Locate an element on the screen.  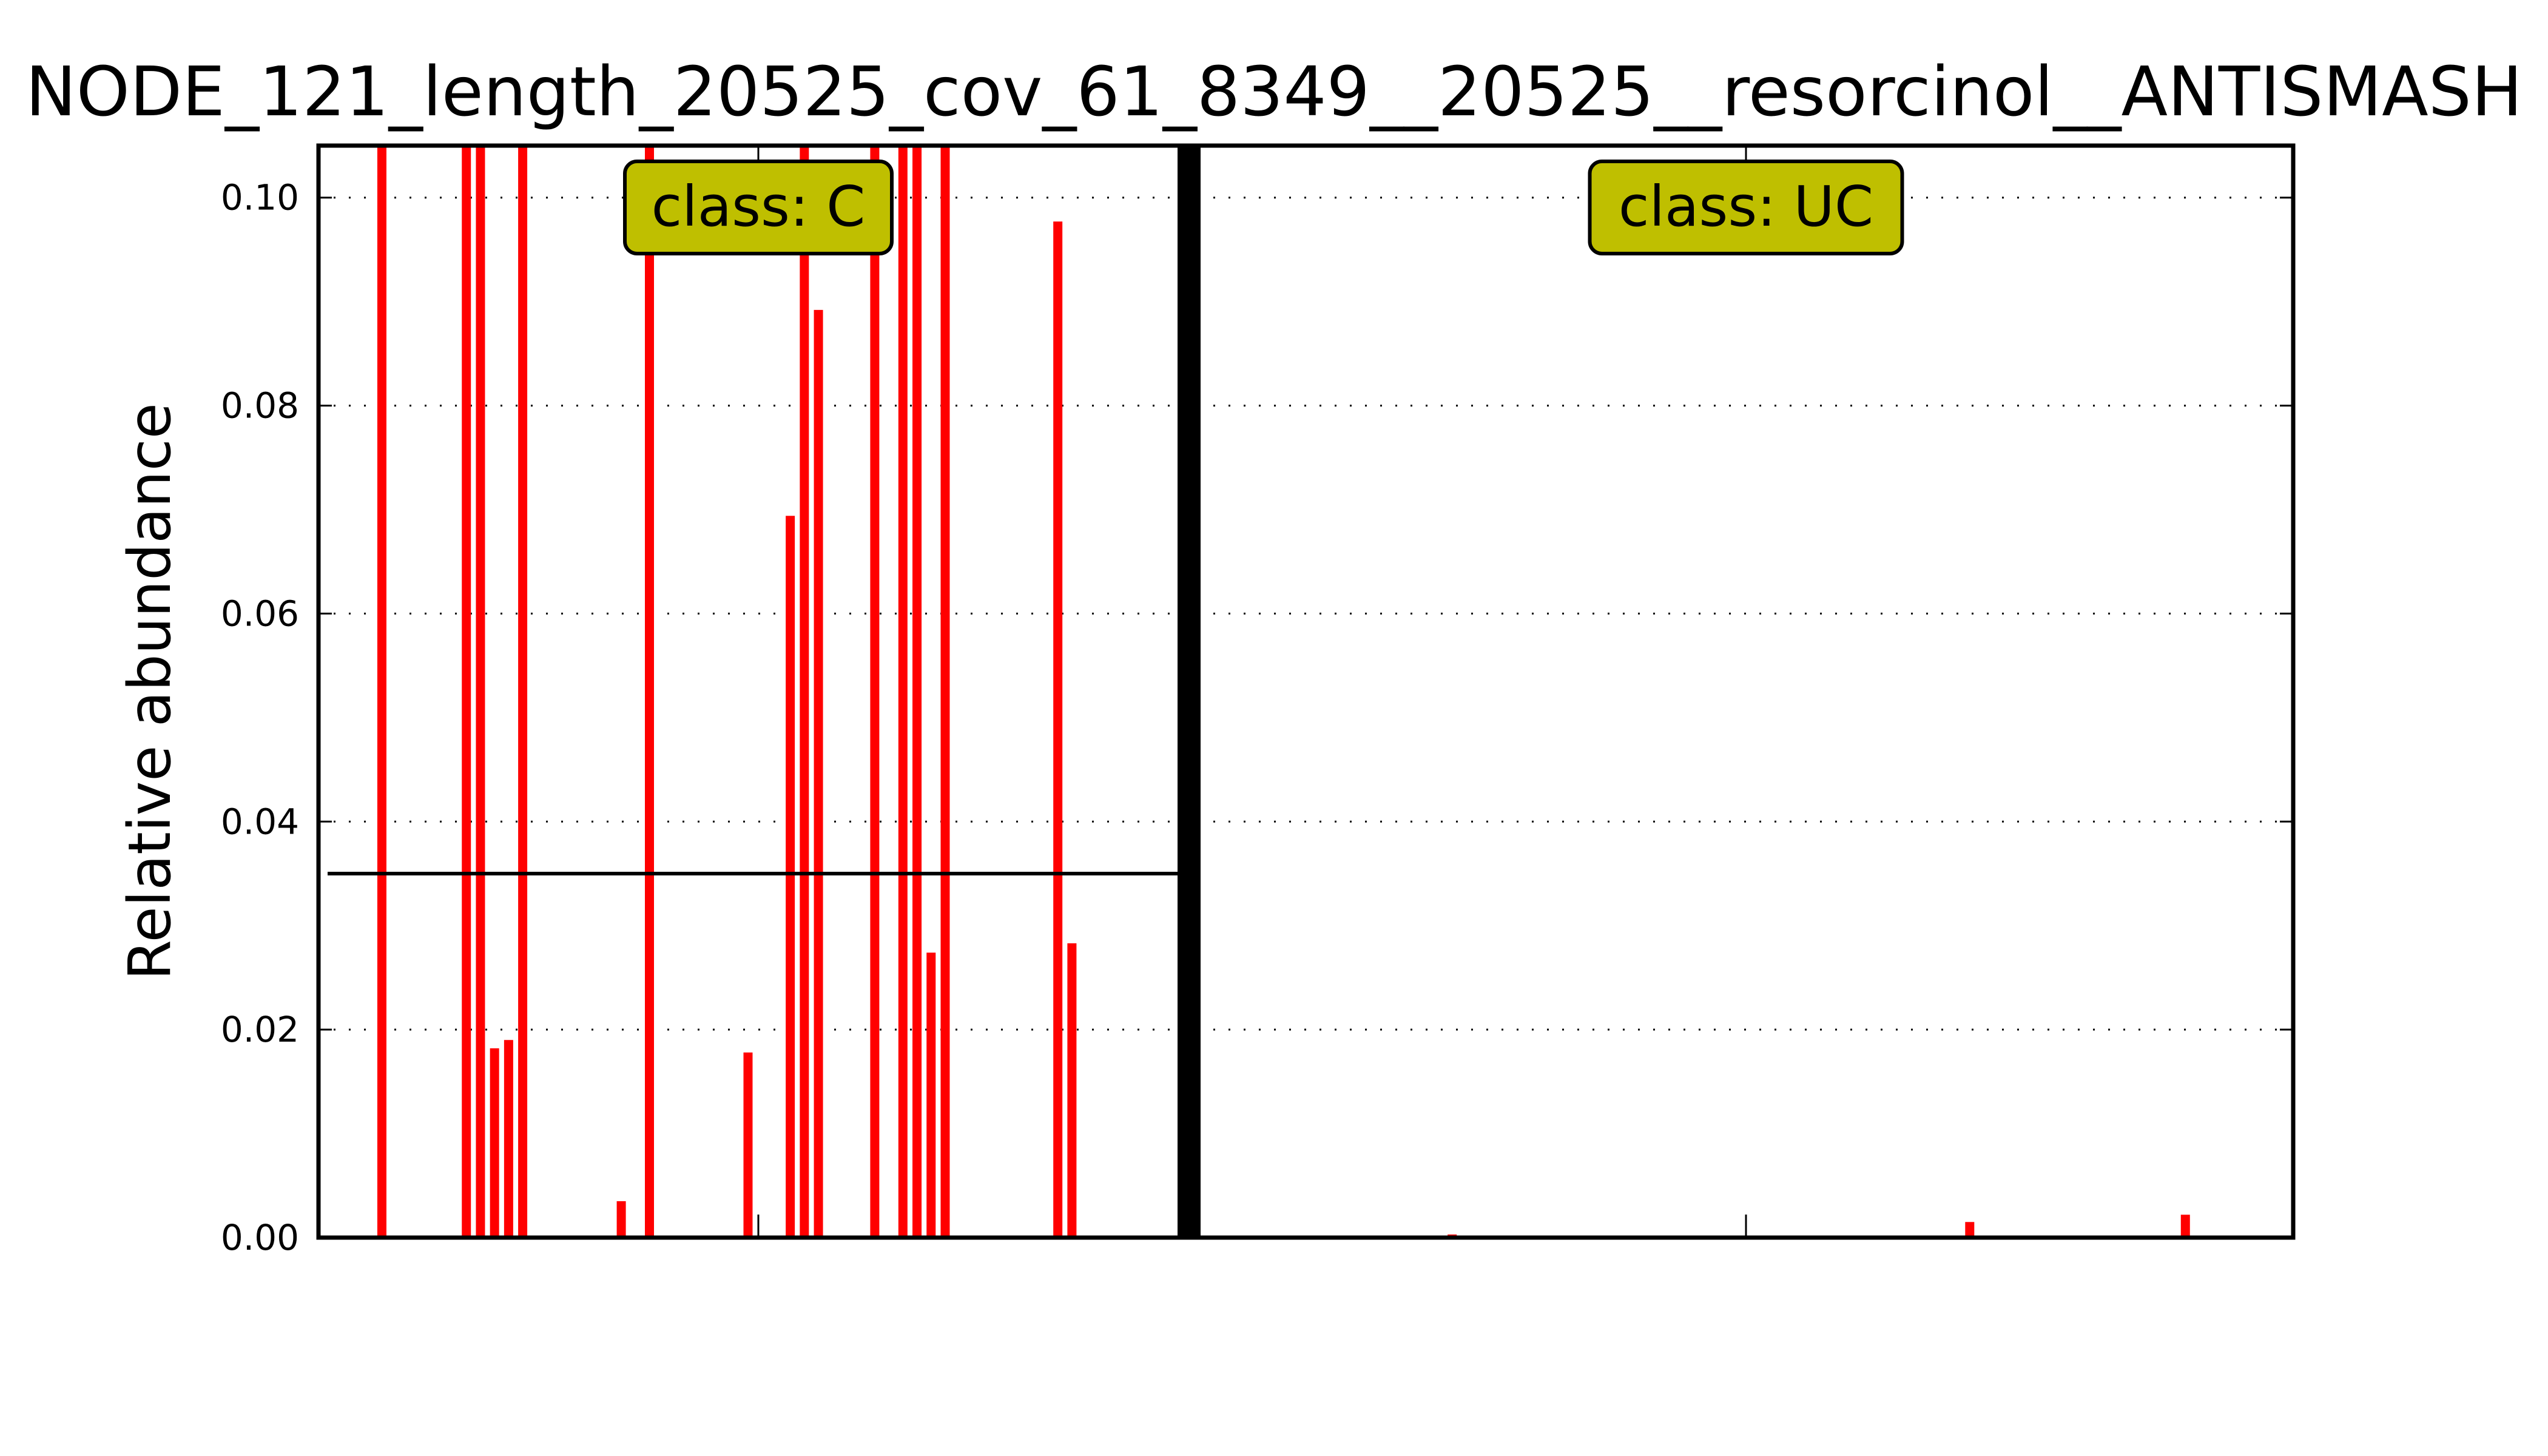
class-label-text: class: C is located at coordinates (759, 206).